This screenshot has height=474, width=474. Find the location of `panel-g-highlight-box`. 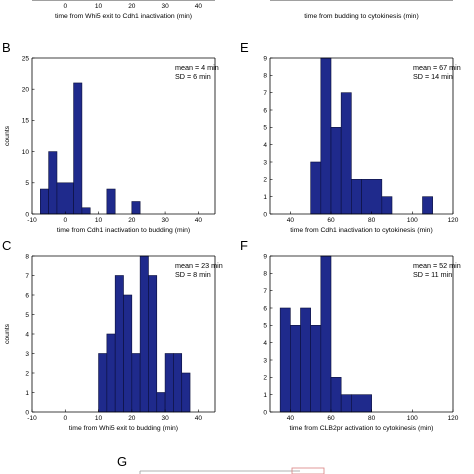

panel-g-highlight-box is located at coordinates (308, 470).